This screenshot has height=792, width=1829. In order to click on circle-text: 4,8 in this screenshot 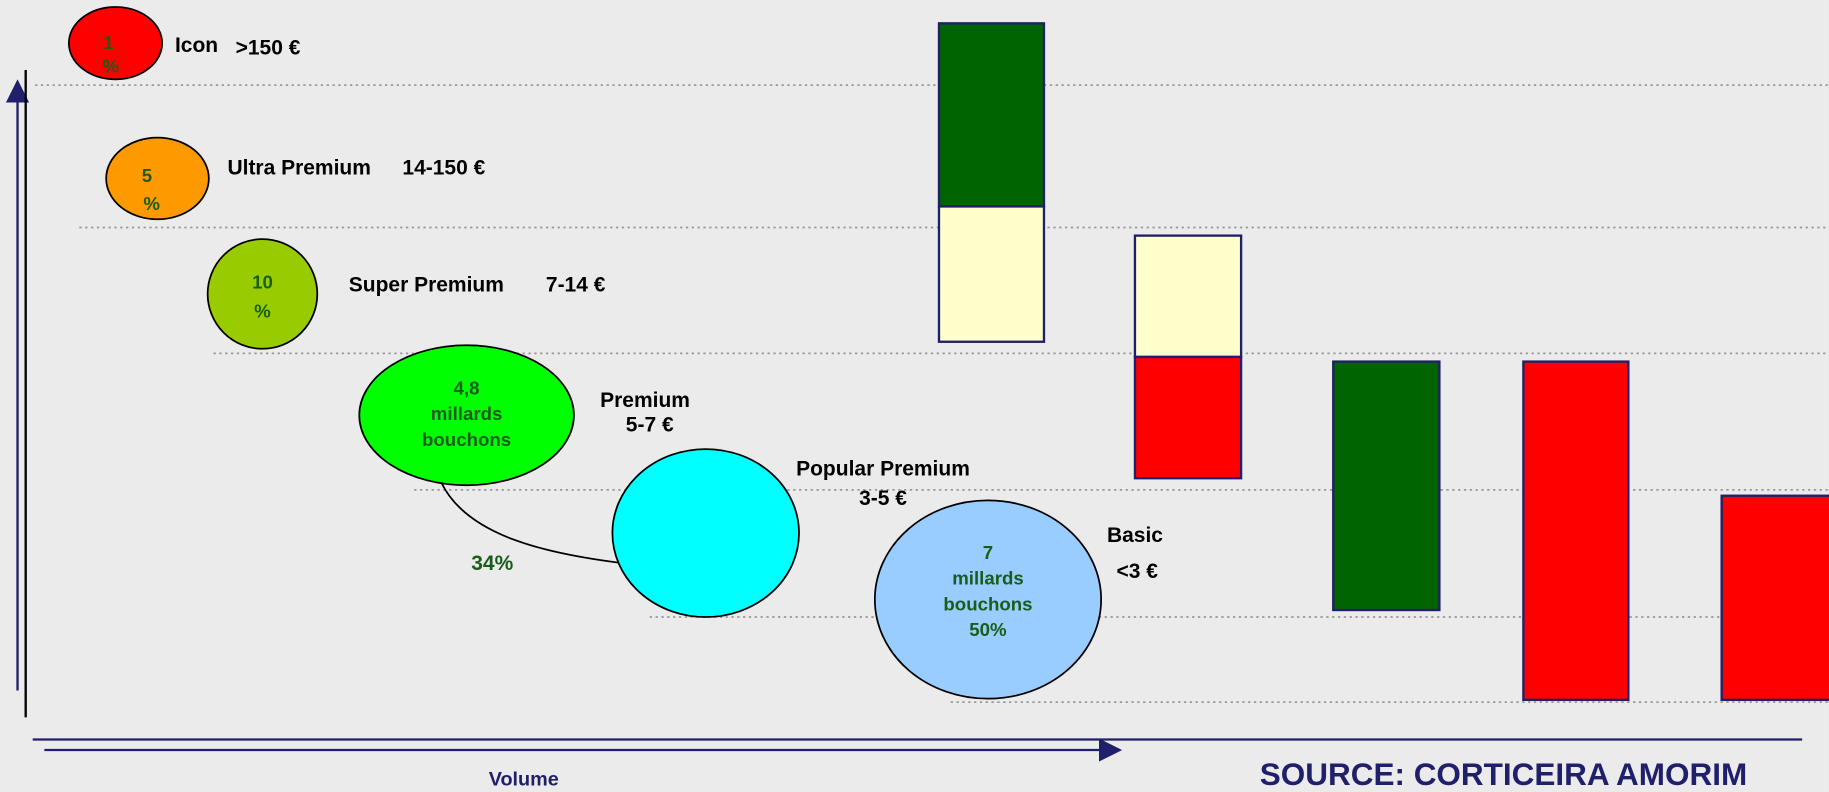, I will do `click(467, 388)`.